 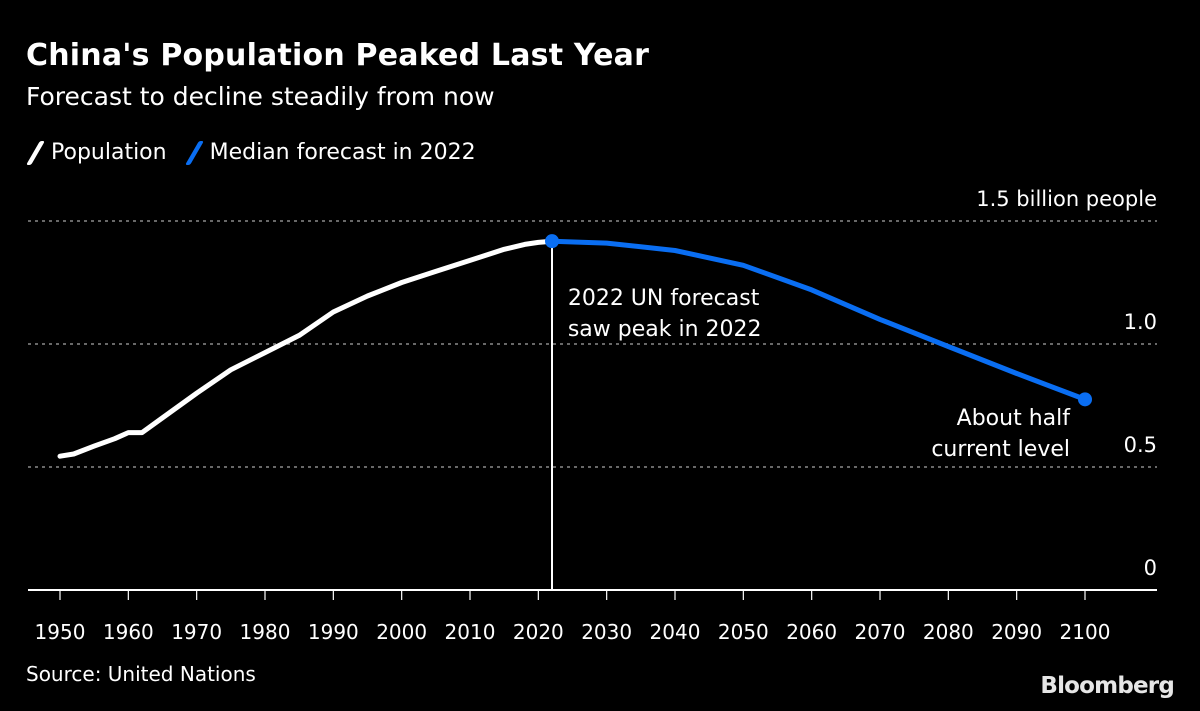 What do you see at coordinates (811, 632) in the screenshot?
I see `x-tick-label: 2060` at bounding box center [811, 632].